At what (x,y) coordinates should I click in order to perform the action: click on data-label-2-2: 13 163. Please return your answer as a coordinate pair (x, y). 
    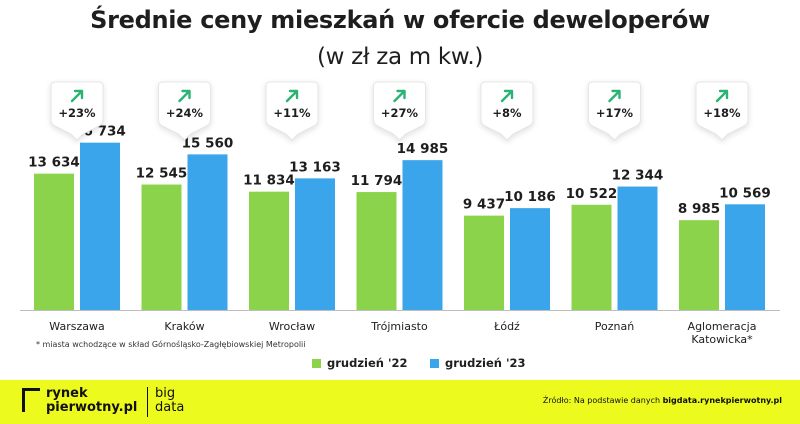
    Looking at the image, I should click on (315, 167).